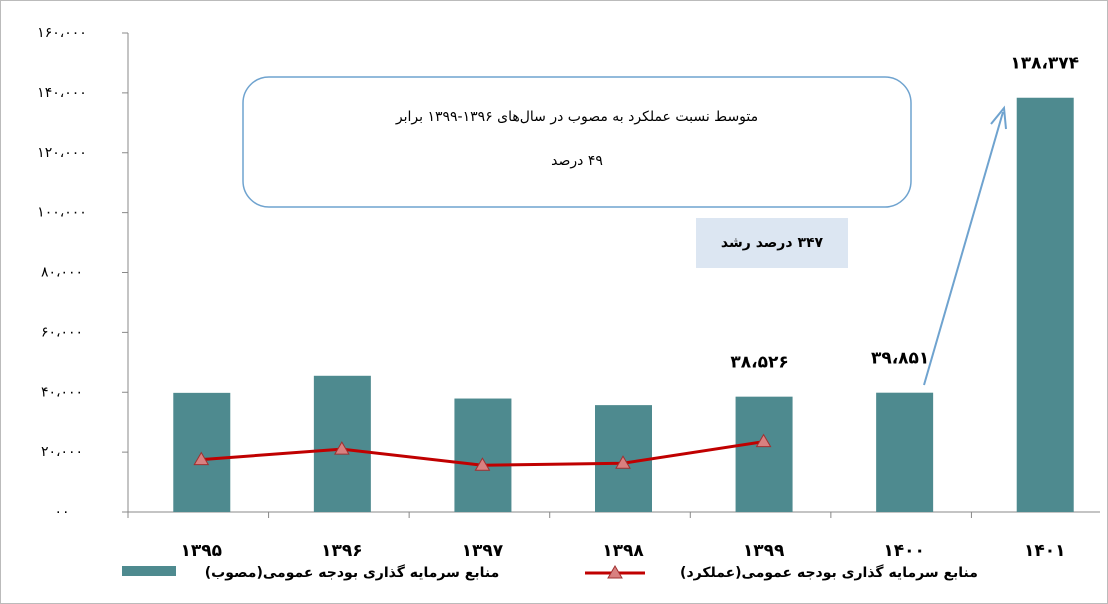 The image size is (1108, 604). Describe the element at coordinates (623, 551) in the screenshot. I see `x-tick-label: ۱۳۹۸` at that location.